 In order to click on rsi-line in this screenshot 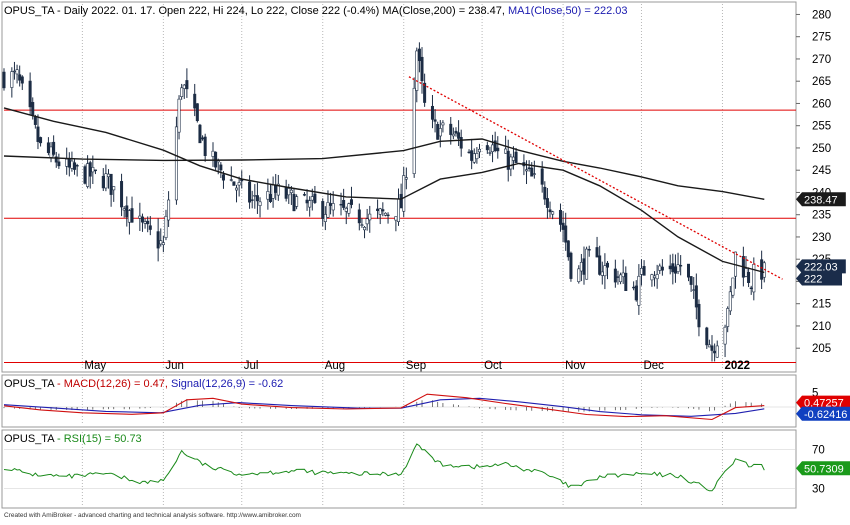, I will do `click(384, 467)`.